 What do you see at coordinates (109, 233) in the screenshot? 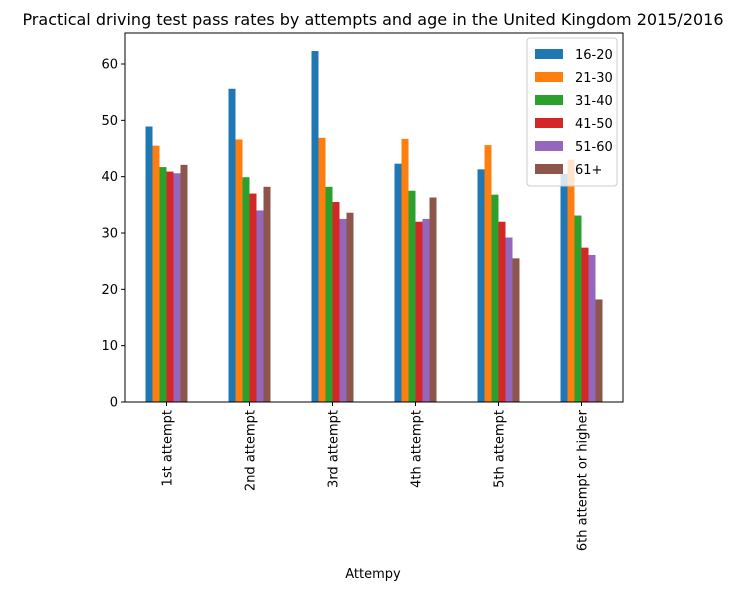
I see `y-tick-label: 30` at bounding box center [109, 233].